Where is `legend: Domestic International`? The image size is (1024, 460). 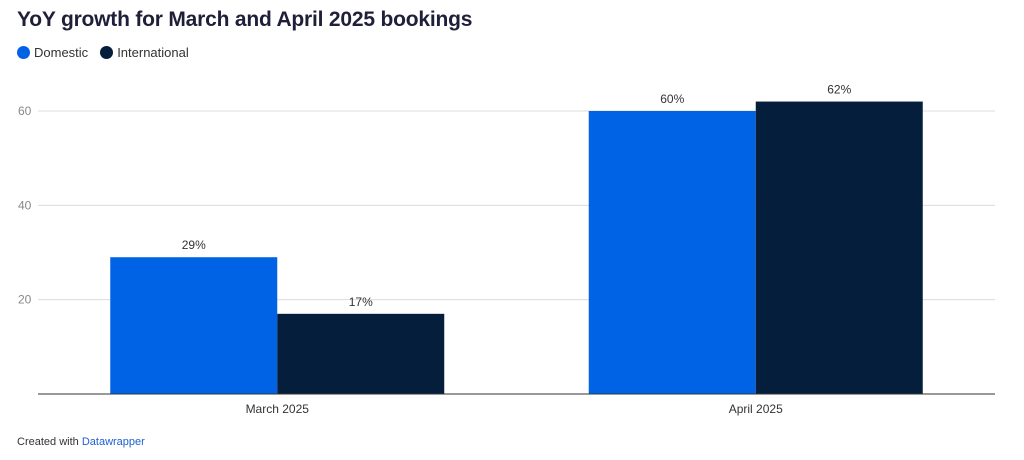
legend: Domestic International is located at coordinates (109, 52).